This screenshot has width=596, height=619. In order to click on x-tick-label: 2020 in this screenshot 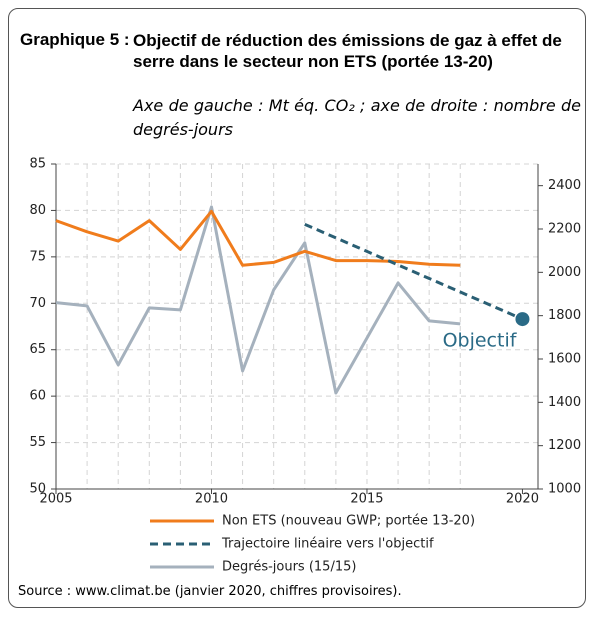, I will do `click(522, 499)`.